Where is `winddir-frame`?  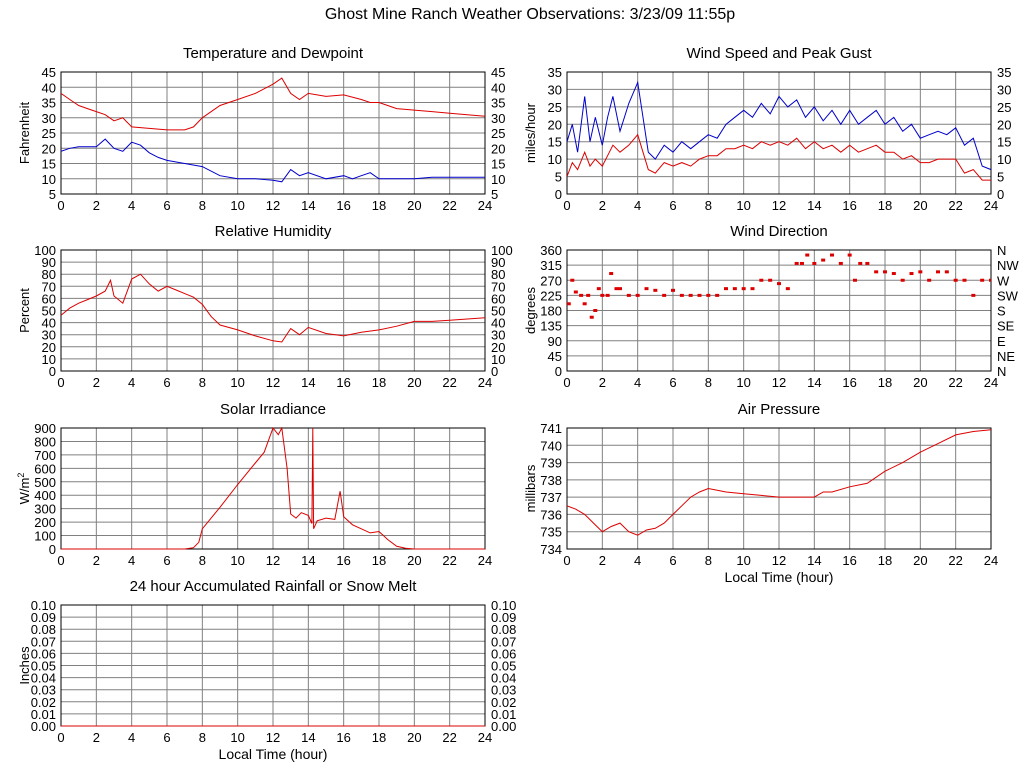
winddir-frame is located at coordinates (779, 310).